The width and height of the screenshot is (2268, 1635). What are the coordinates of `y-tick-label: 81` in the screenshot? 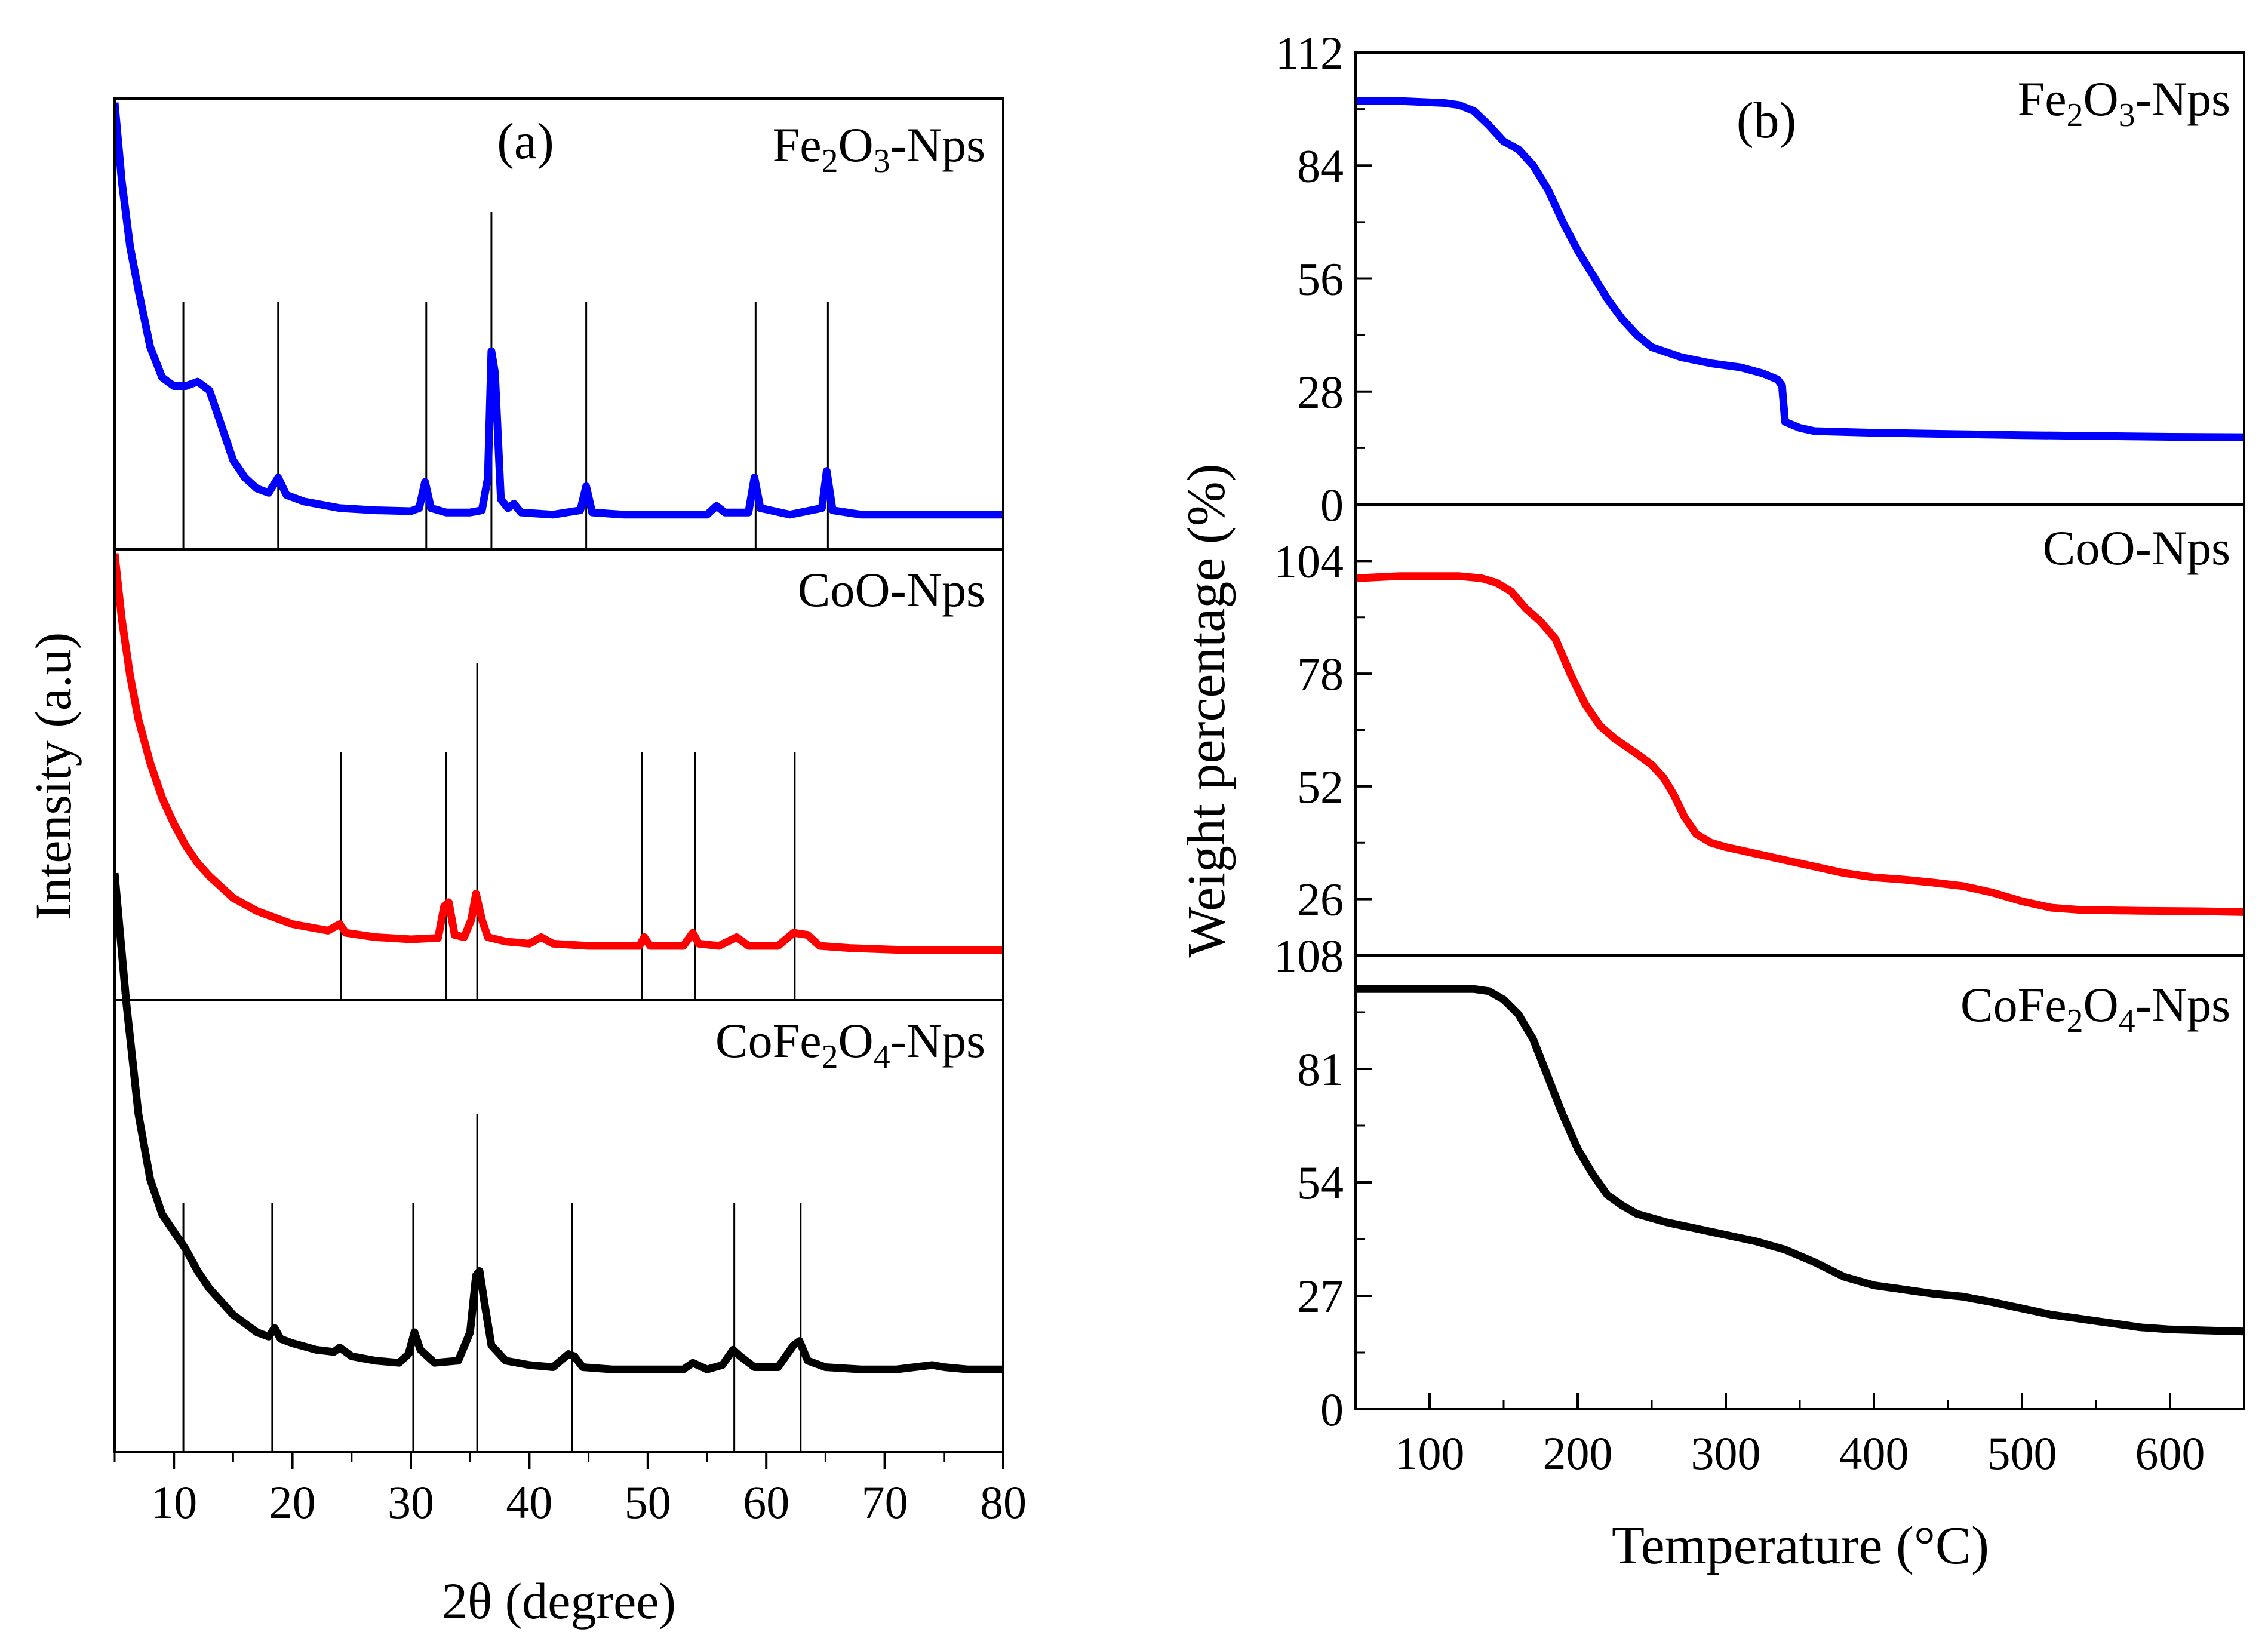 It's located at (1320, 1069).